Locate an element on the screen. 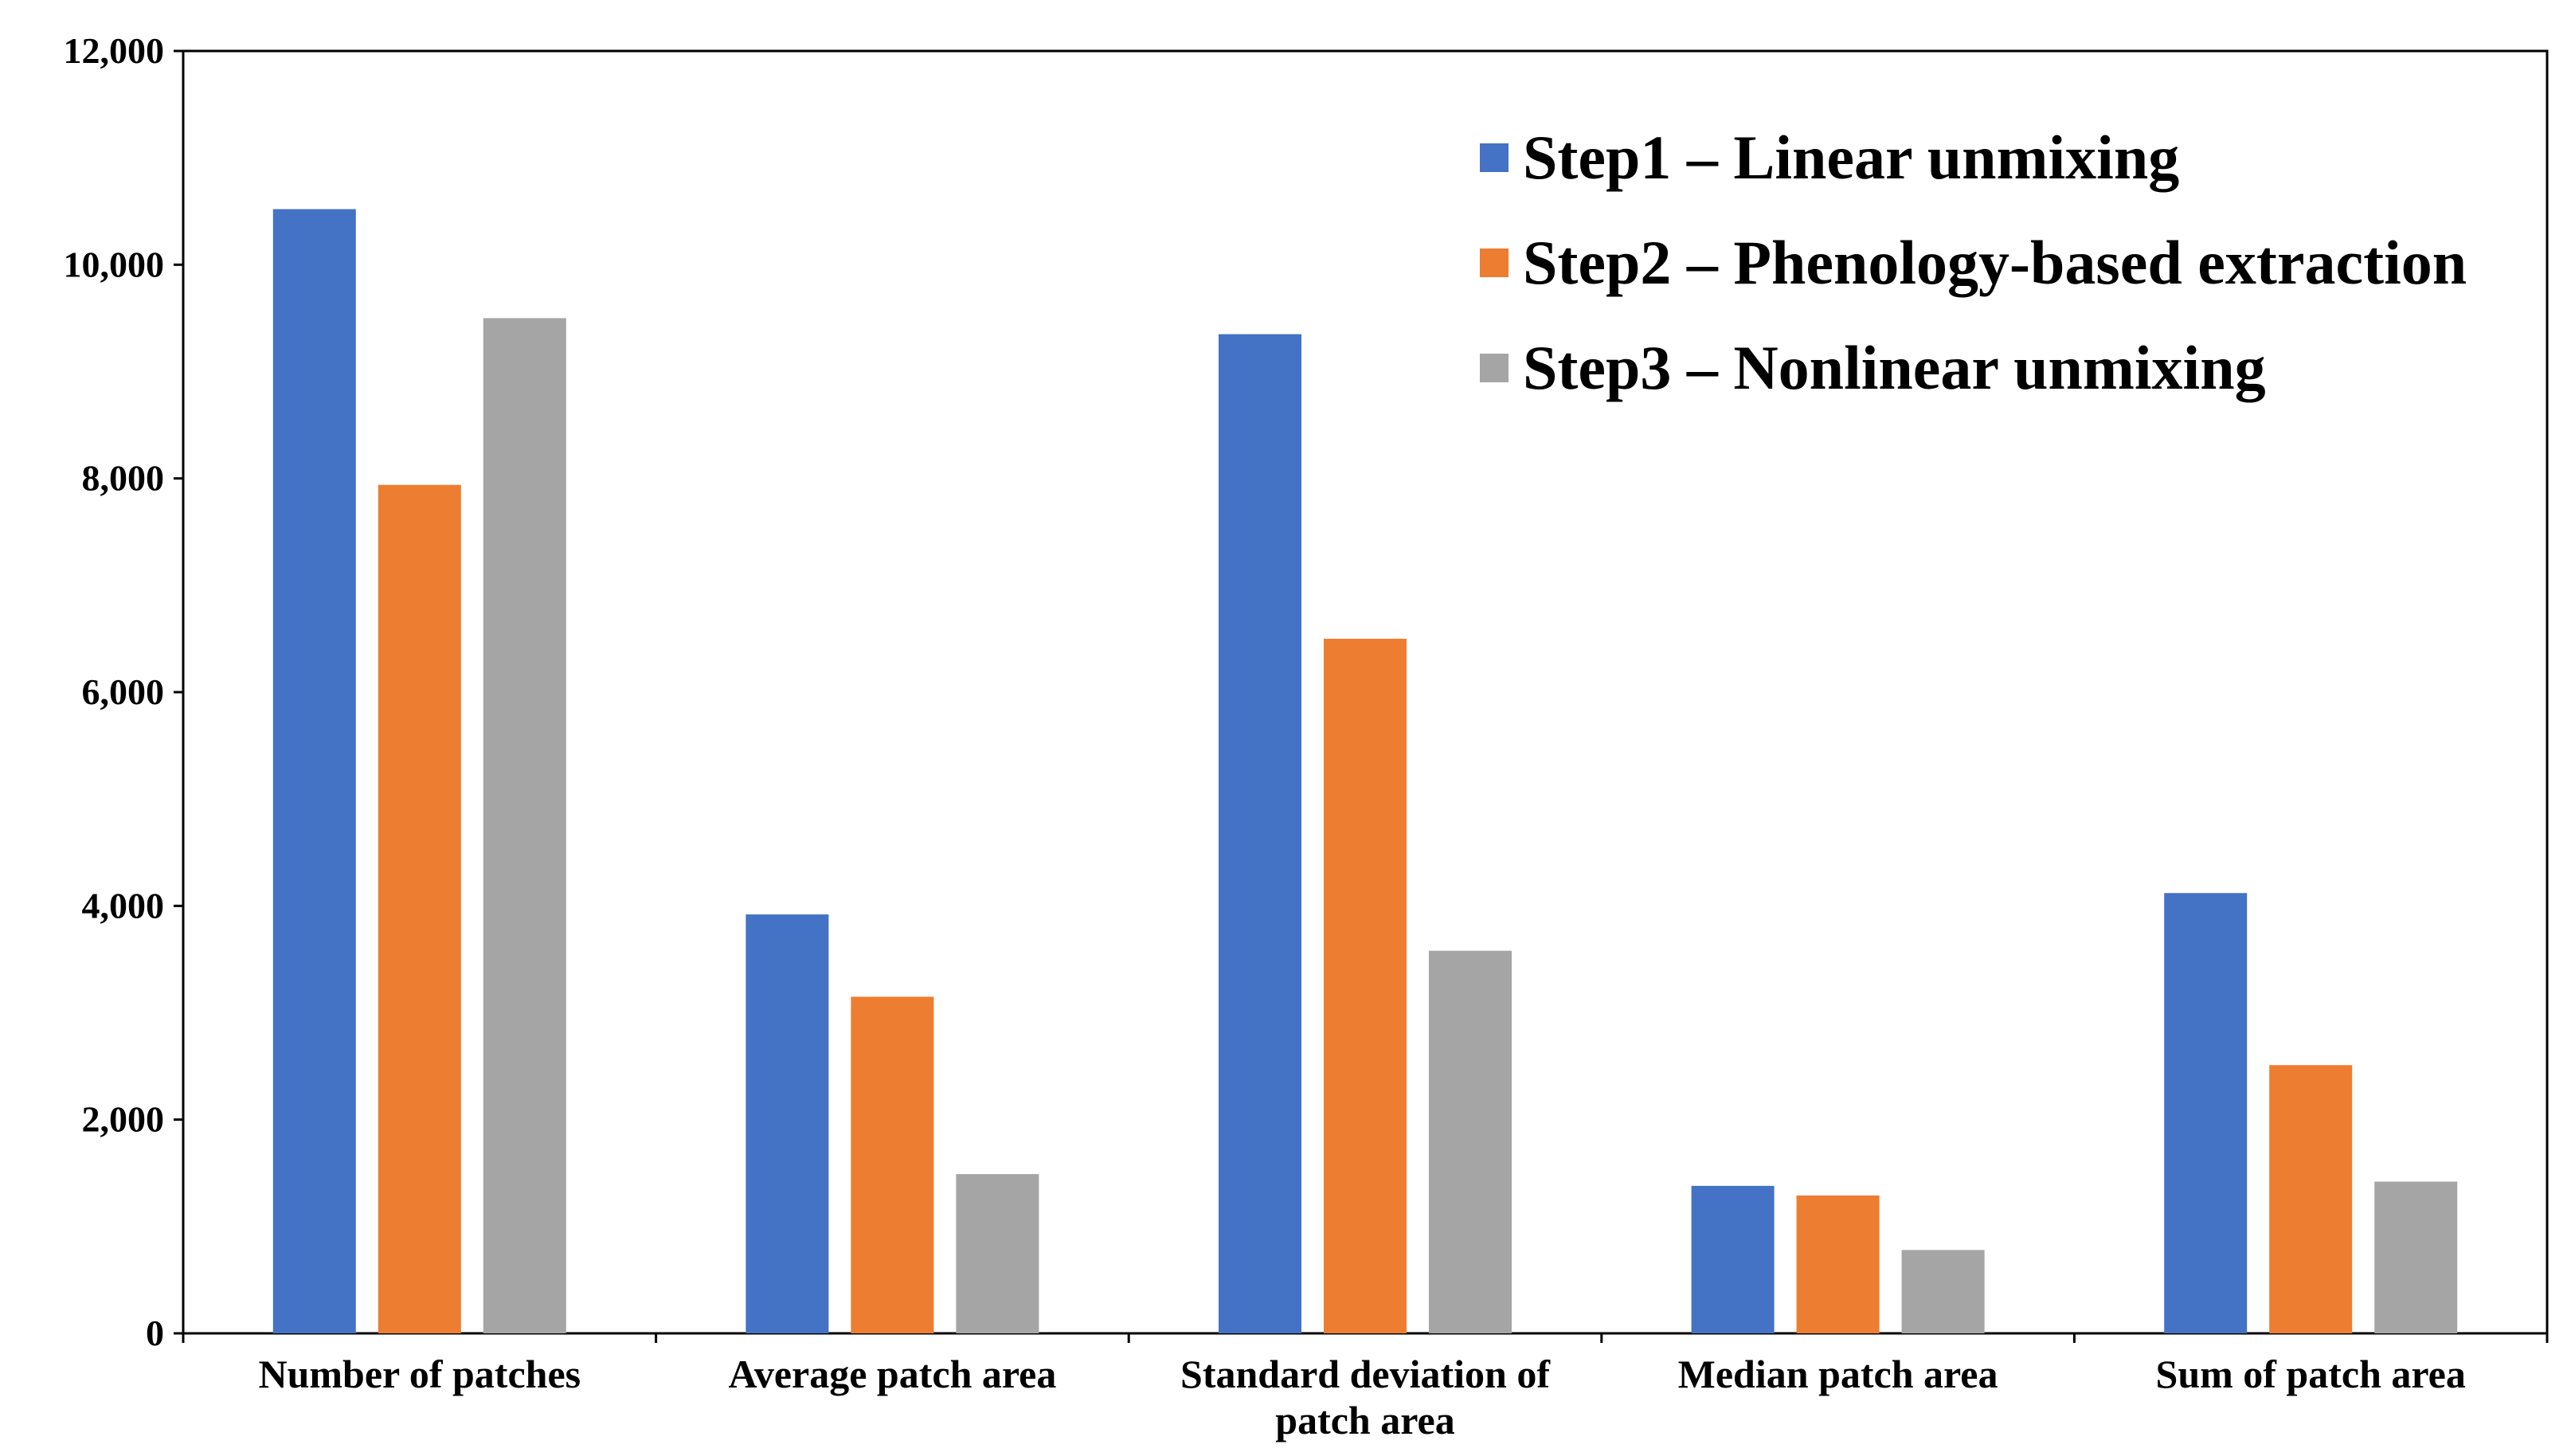 Image resolution: width=2571 pixels, height=1456 pixels. x-category-label: Number of patches is located at coordinates (419, 1374).